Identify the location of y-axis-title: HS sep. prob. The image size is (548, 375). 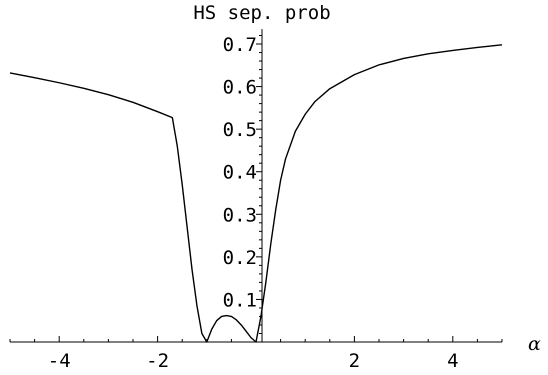
(261, 13).